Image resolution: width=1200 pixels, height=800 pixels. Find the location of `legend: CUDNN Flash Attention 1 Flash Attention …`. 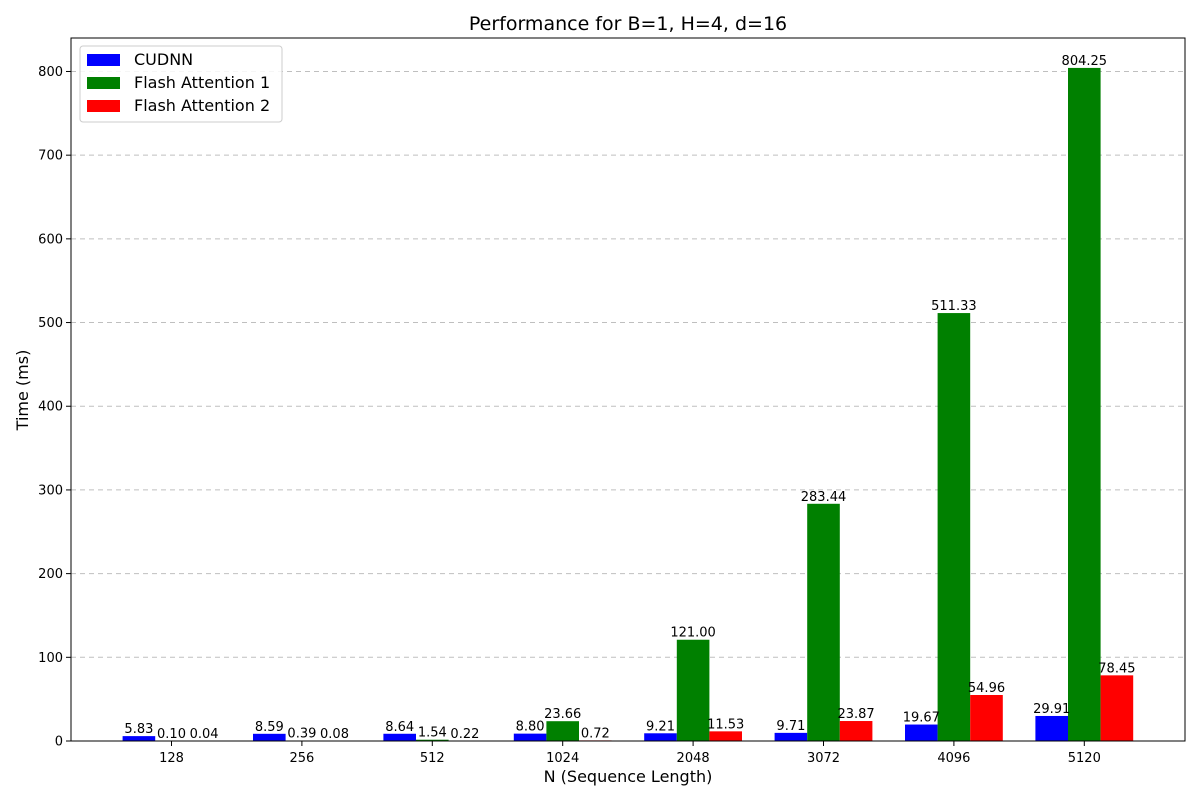

legend: CUDNN Flash Attention 1 Flash Attention … is located at coordinates (181, 84).